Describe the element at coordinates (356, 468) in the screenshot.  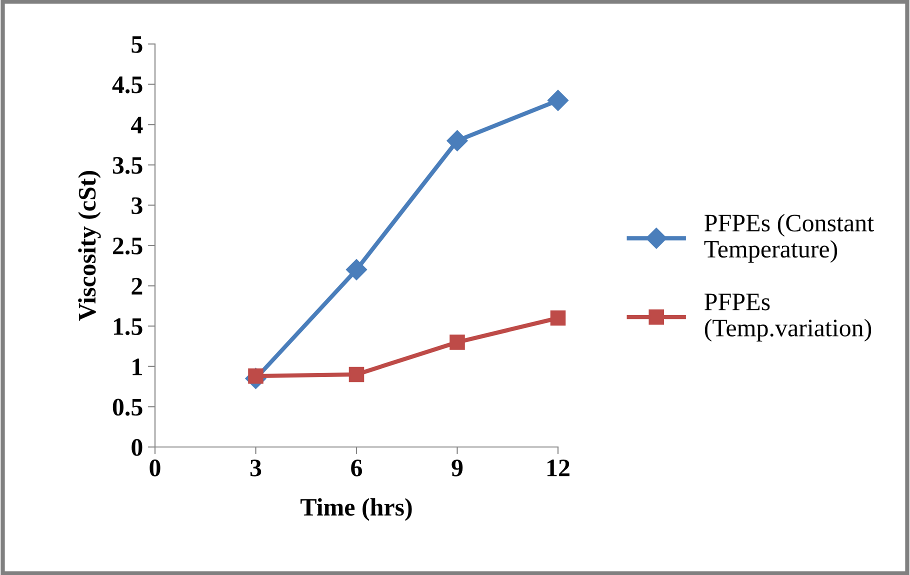
I see `x-tick-label: 6` at that location.